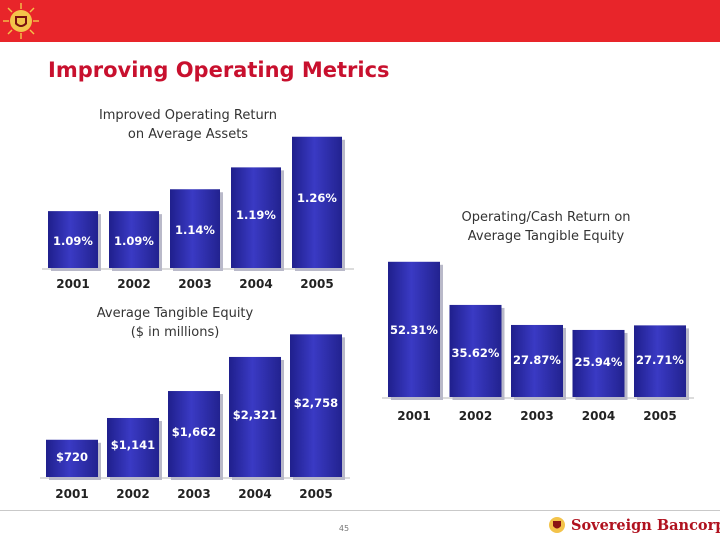 Image resolution: width=720 pixels, height=540 pixels. Describe the element at coordinates (21, 21) in the screenshot. I see `company-emblem-icon` at that location.